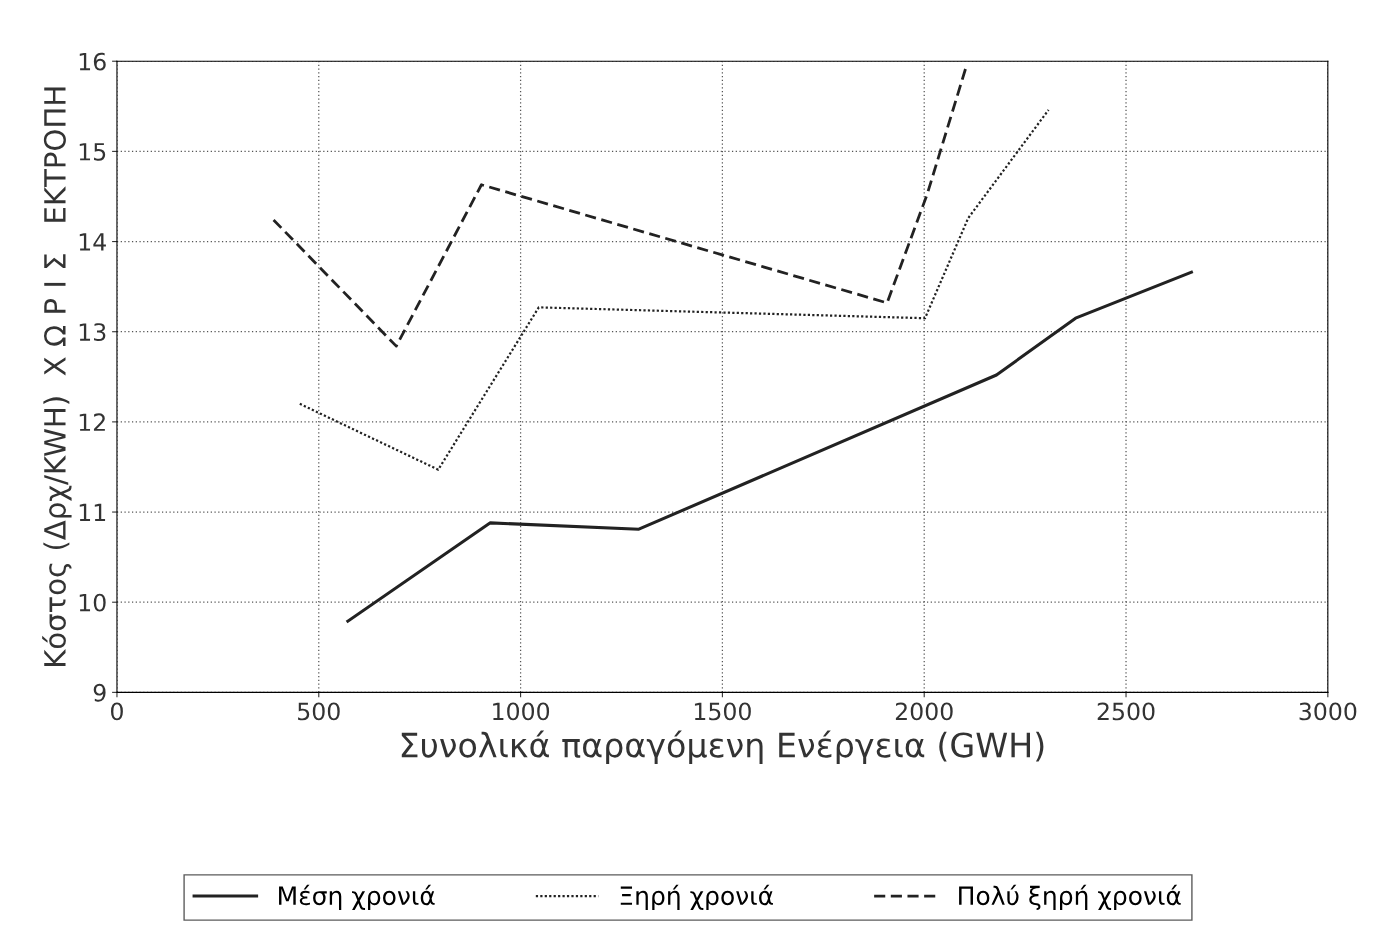 The image size is (1376, 942). I want to click on legend-label: Πολύ ξηρή χρονιά, so click(1070, 897).